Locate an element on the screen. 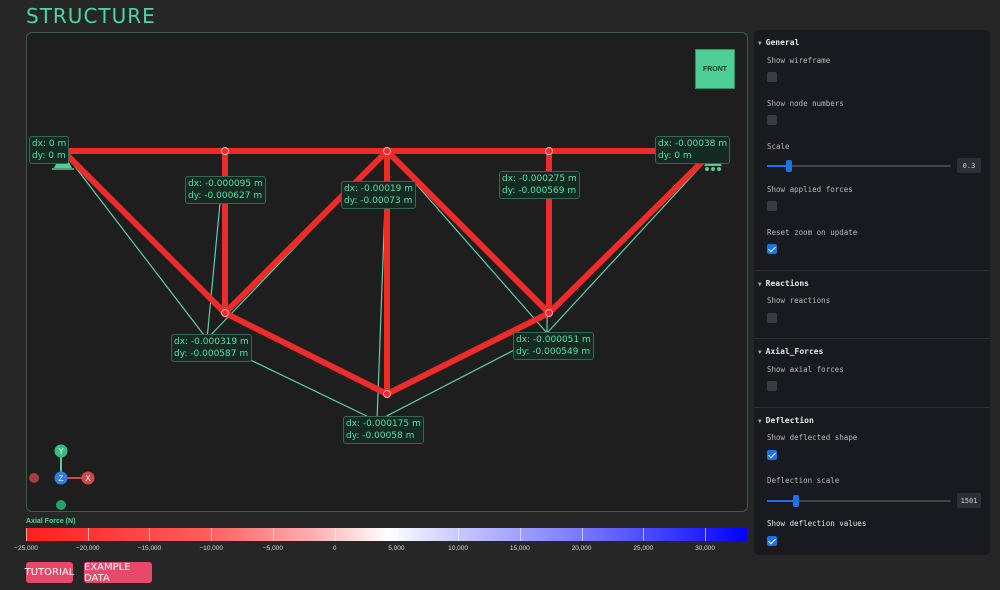  show-deflection-values-checkbox is located at coordinates (772, 541).